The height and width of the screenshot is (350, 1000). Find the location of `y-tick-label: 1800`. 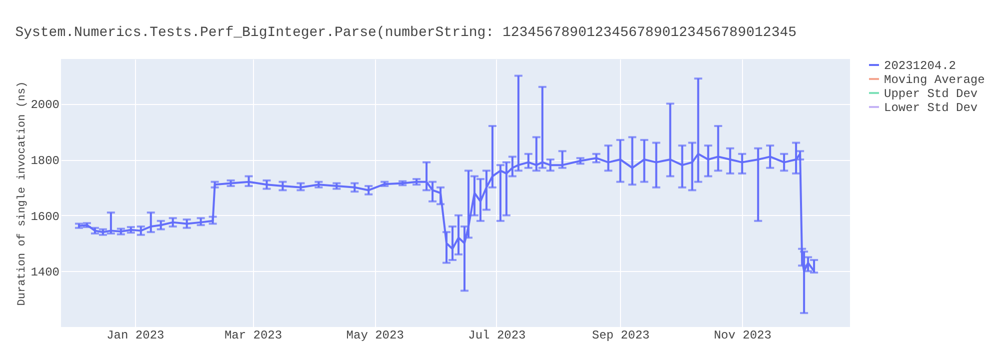

y-tick-label: 1800 is located at coordinates (45, 161).